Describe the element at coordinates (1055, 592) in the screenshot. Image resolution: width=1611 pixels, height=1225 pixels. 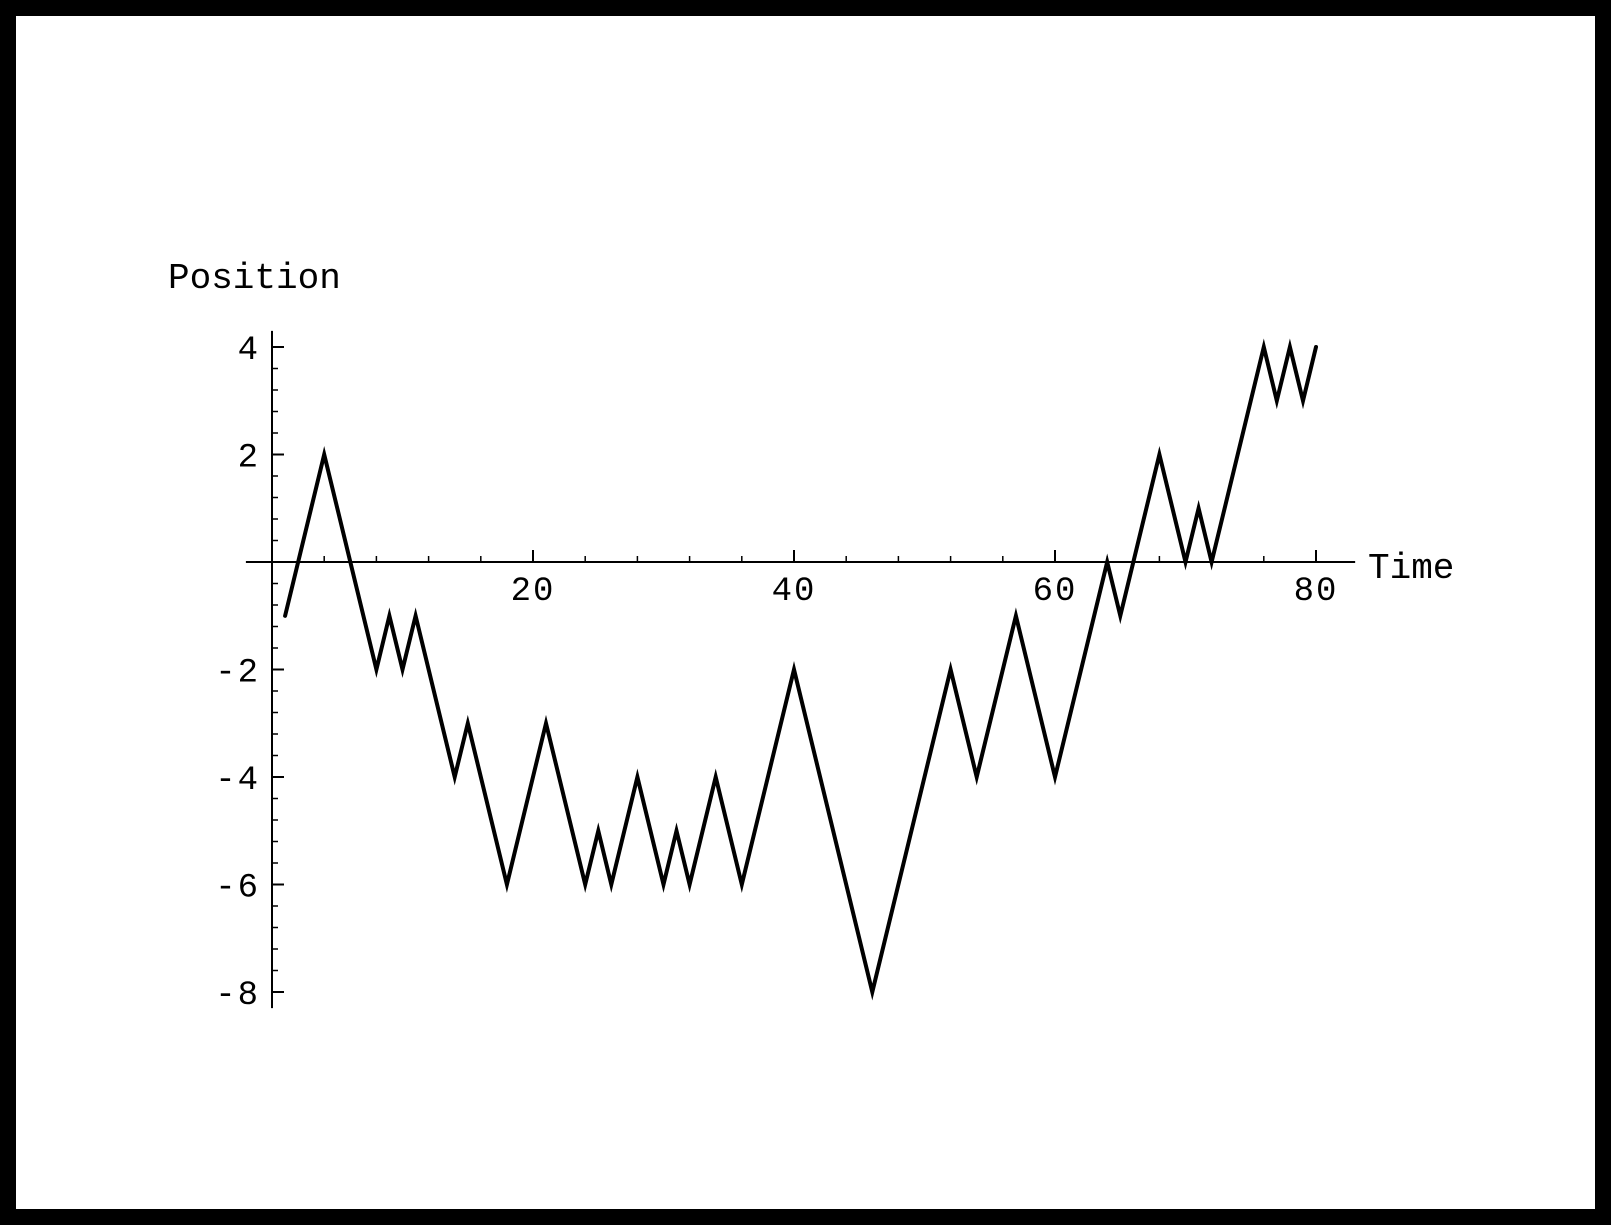
I see `x-tick-label: 60` at that location.